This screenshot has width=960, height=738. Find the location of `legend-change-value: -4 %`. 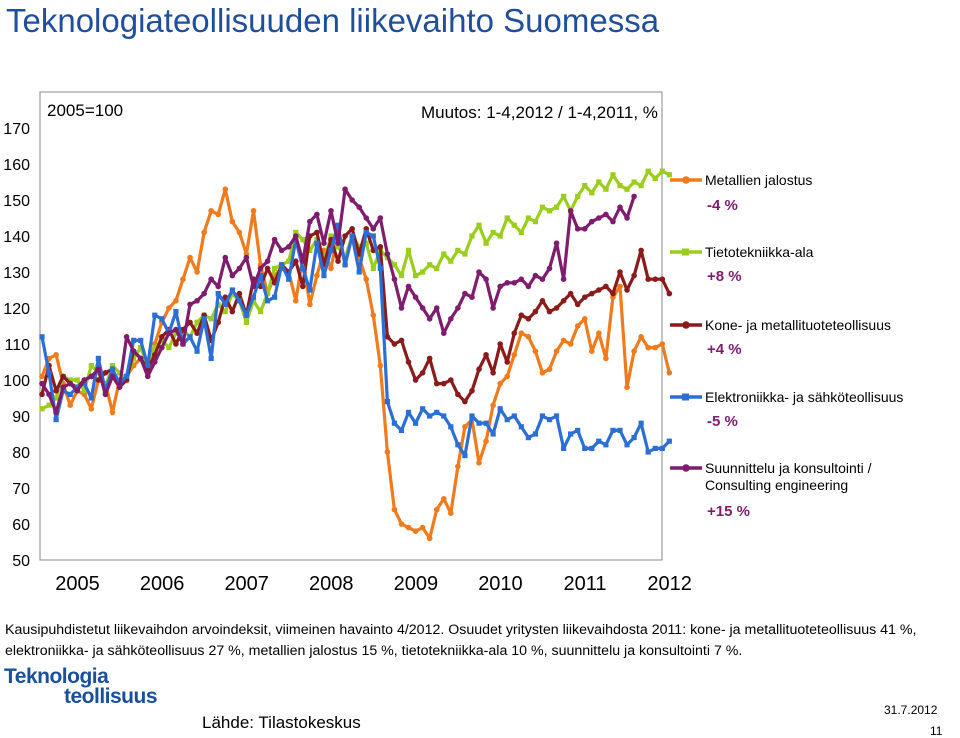

legend-change-value: -4 % is located at coordinates (722, 205).